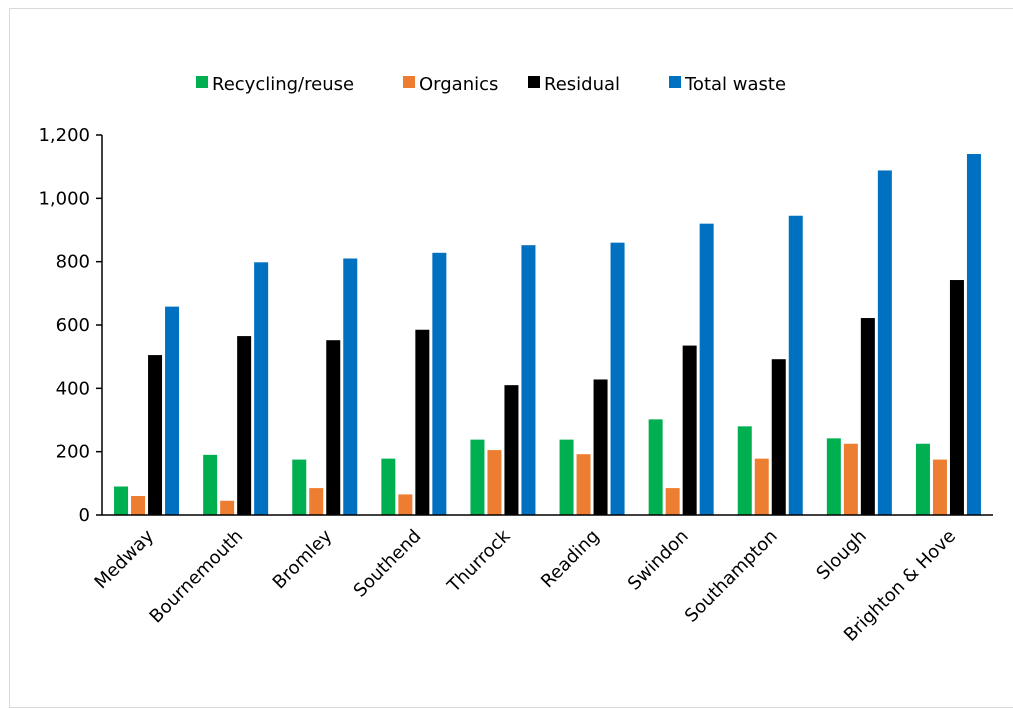 Image resolution: width=1013 pixels, height=708 pixels. What do you see at coordinates (570, 559) in the screenshot?
I see `x-tick-label-reading: Reading` at bounding box center [570, 559].